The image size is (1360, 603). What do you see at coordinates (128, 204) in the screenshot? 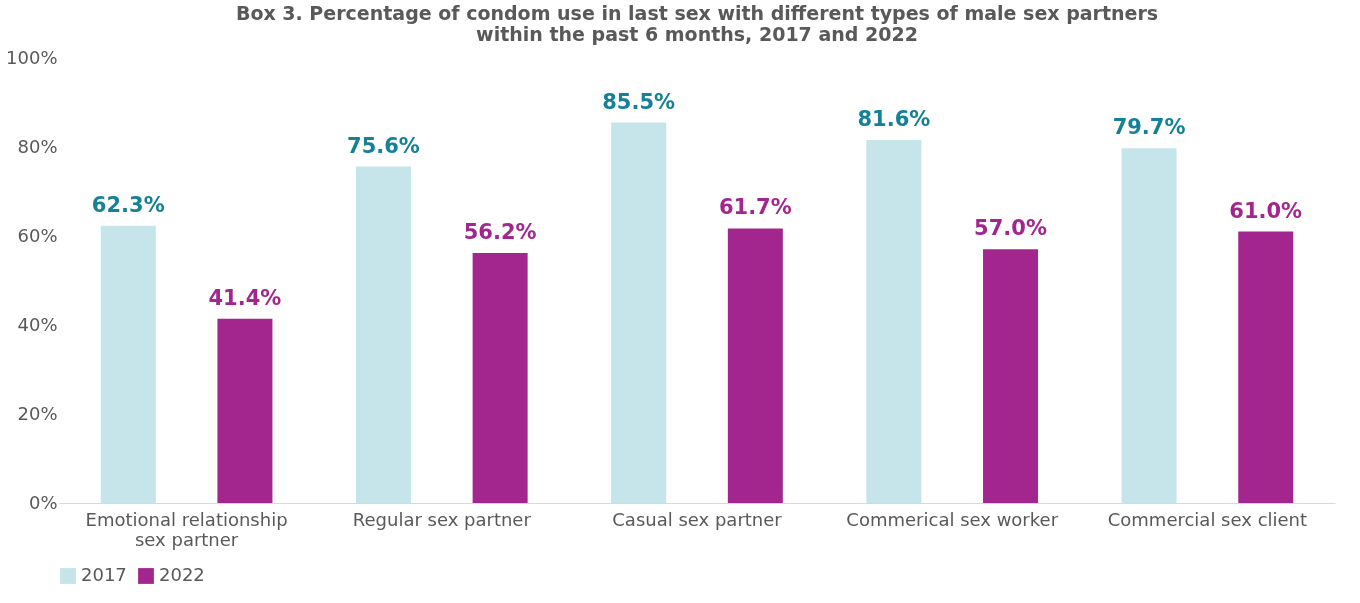
I see `data-label: 62.3%` at bounding box center [128, 204].